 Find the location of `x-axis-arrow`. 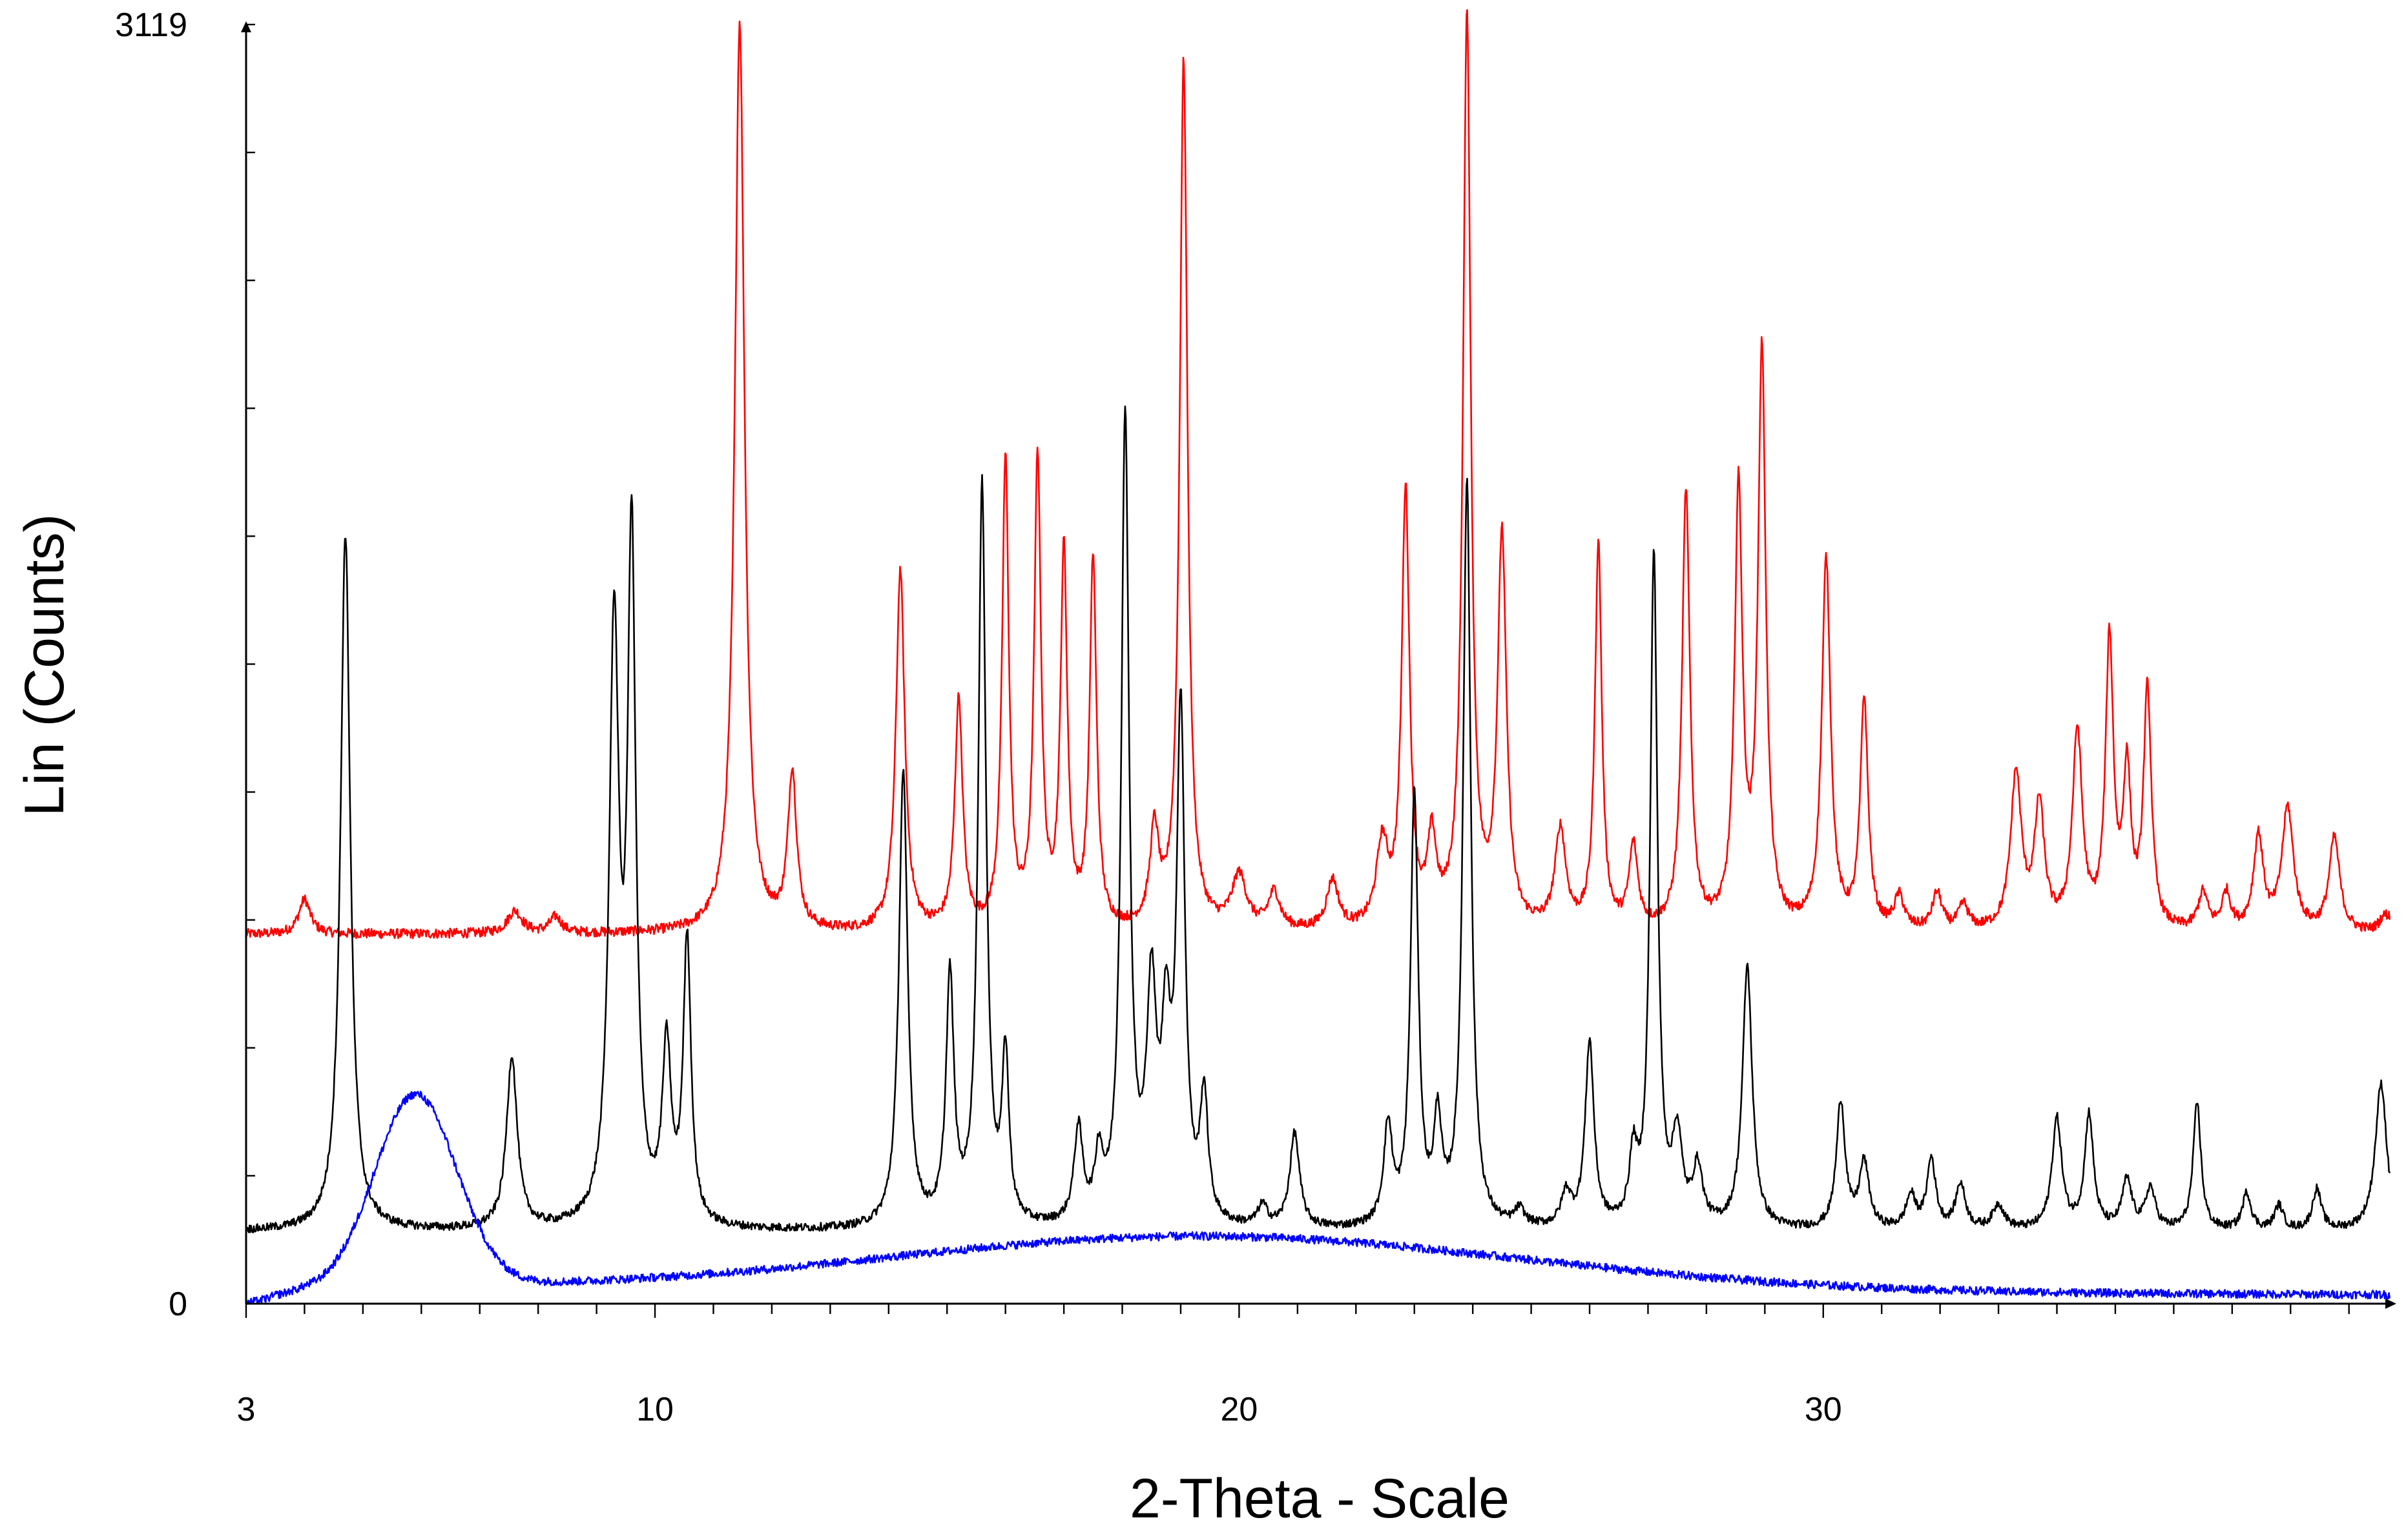

x-axis-arrow is located at coordinates (2390, 1304).